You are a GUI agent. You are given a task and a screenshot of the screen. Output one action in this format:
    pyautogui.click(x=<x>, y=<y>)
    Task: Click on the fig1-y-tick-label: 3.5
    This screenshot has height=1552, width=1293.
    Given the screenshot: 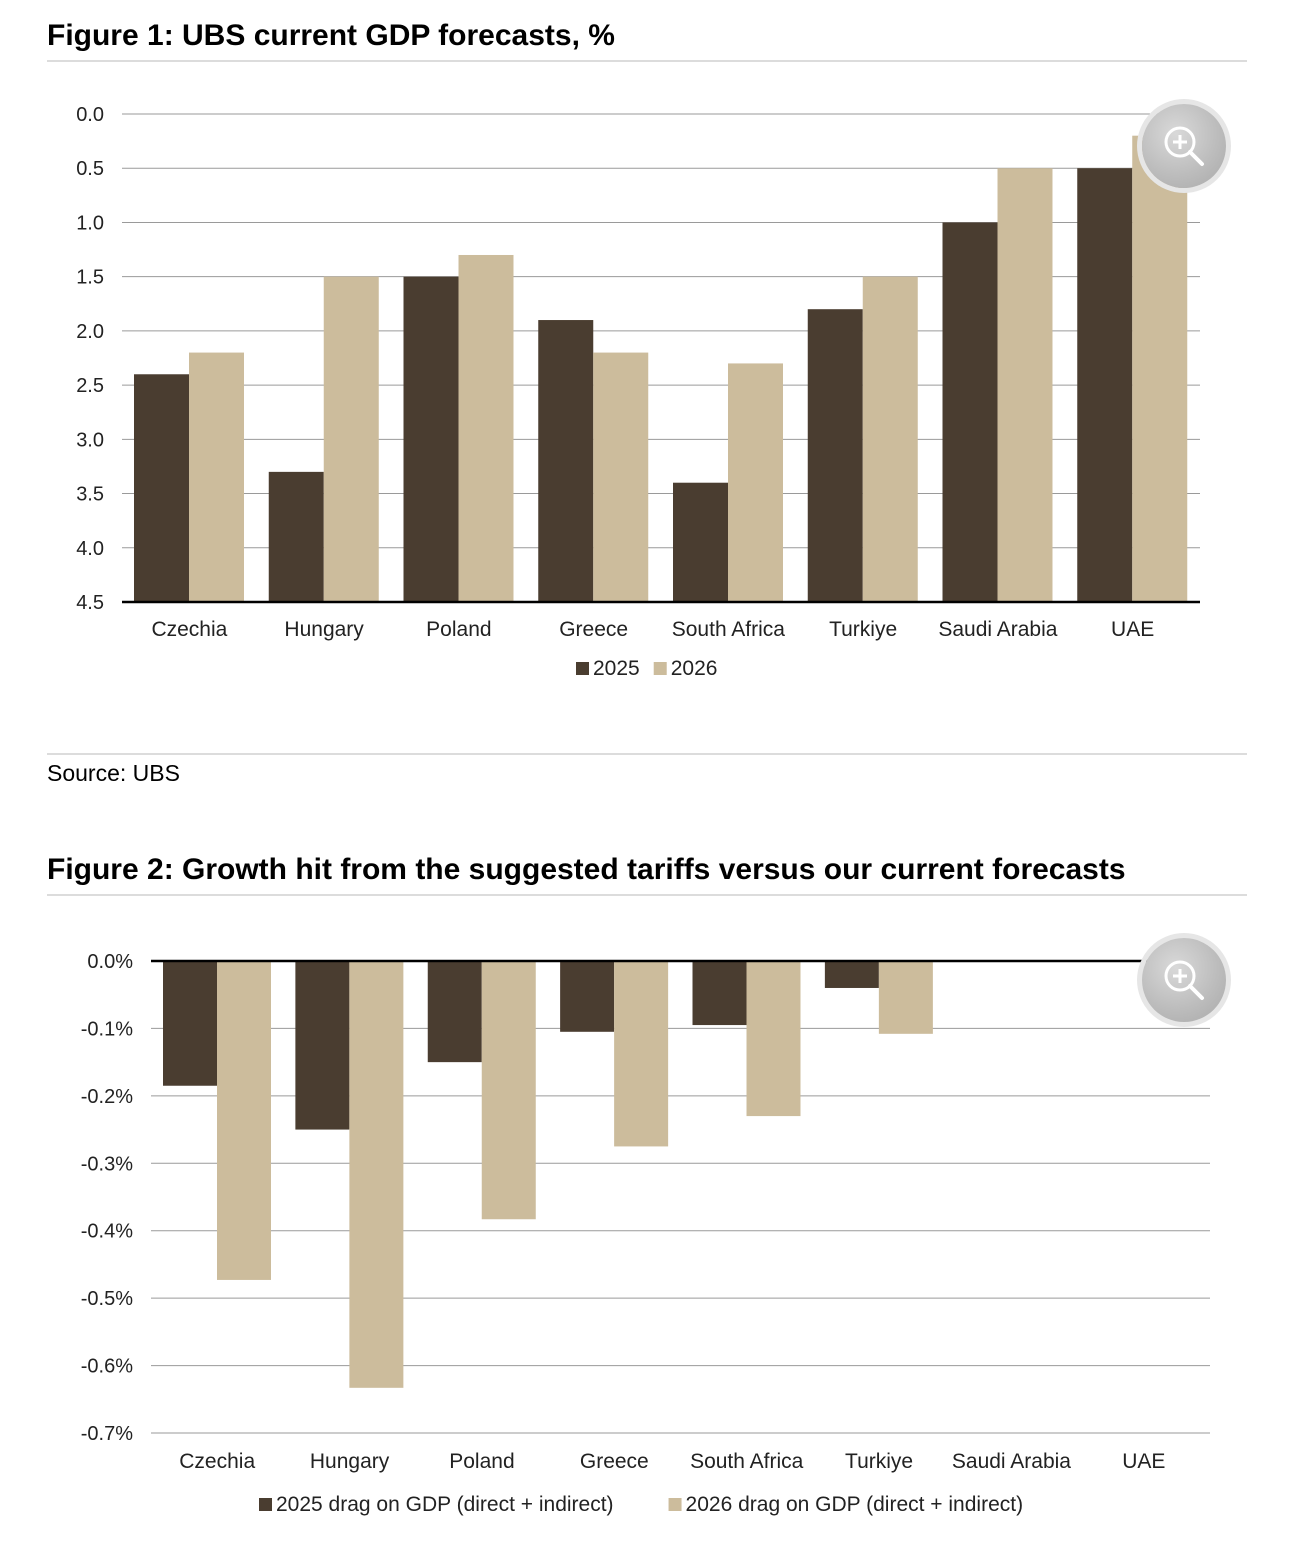 What is the action you would take?
    pyautogui.click(x=90, y=495)
    